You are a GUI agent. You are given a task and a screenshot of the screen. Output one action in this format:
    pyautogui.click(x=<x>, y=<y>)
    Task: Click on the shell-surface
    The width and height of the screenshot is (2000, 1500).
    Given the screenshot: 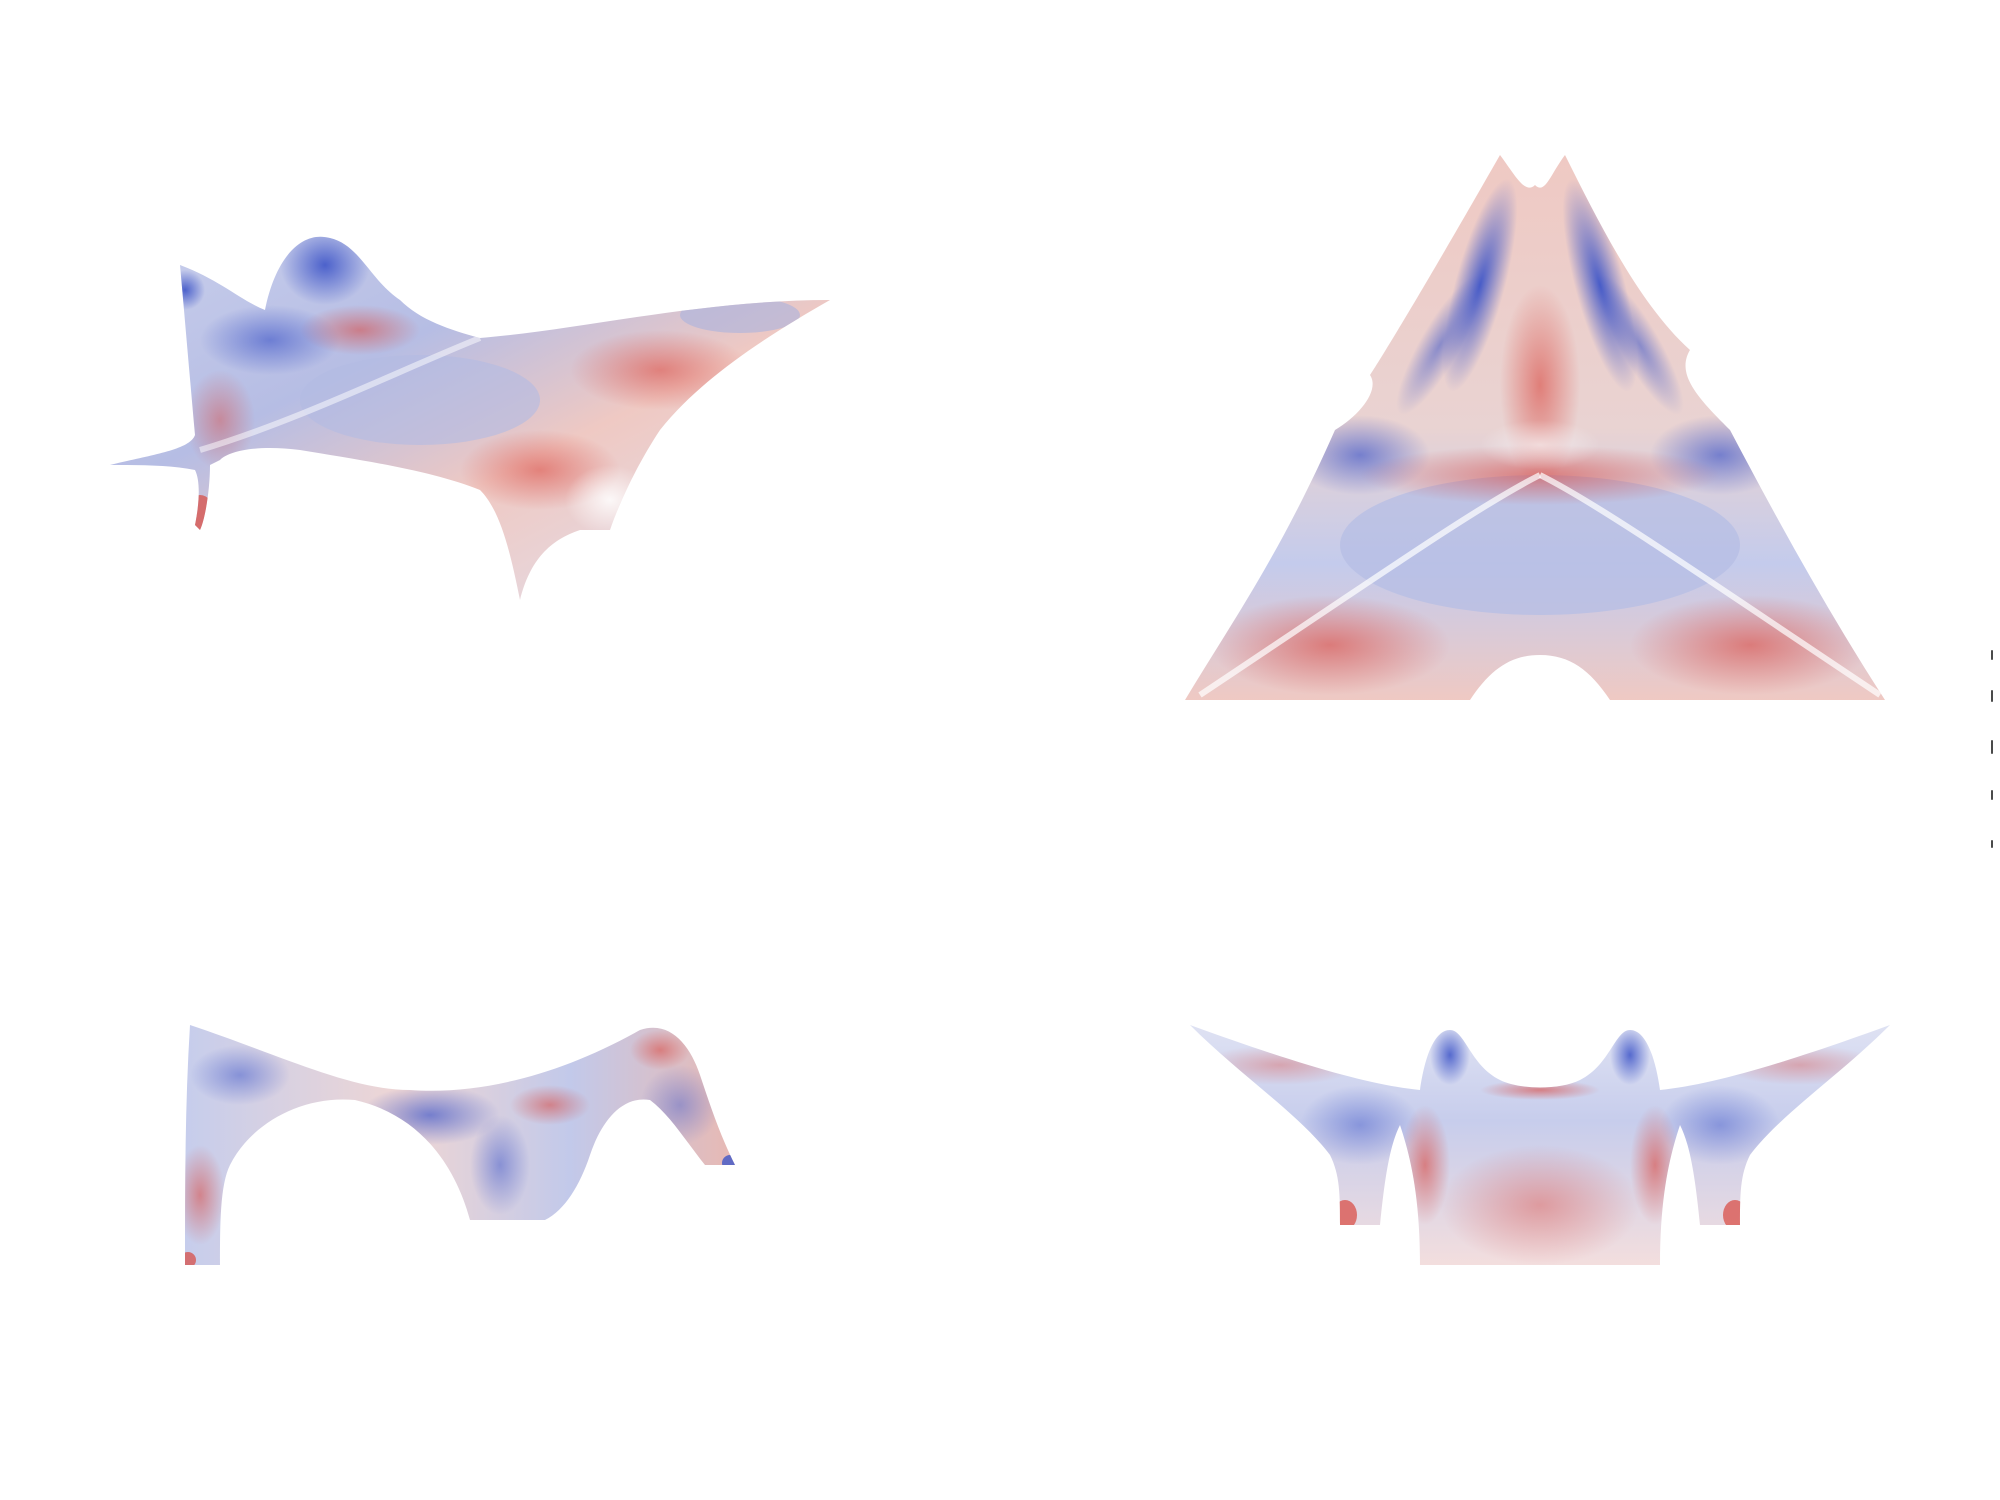 What is the action you would take?
    pyautogui.click(x=460, y=1145)
    